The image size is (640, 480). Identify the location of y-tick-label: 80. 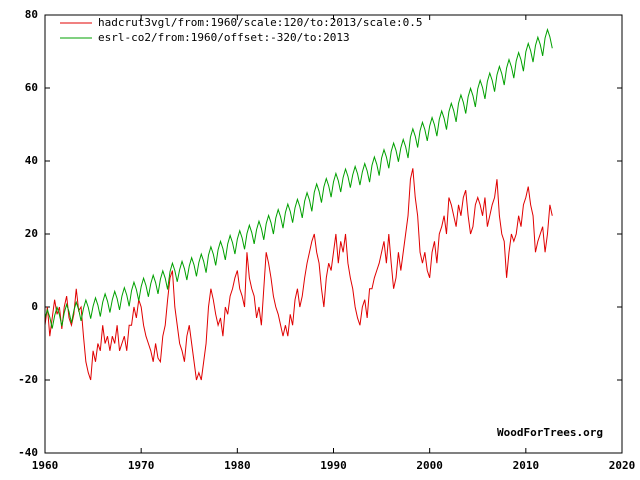
(31, 14).